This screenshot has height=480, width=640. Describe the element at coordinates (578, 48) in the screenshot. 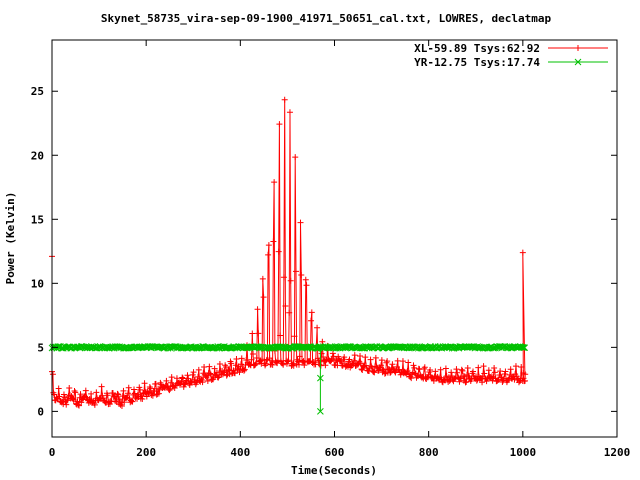

I see `legend-marker-xl` at that location.